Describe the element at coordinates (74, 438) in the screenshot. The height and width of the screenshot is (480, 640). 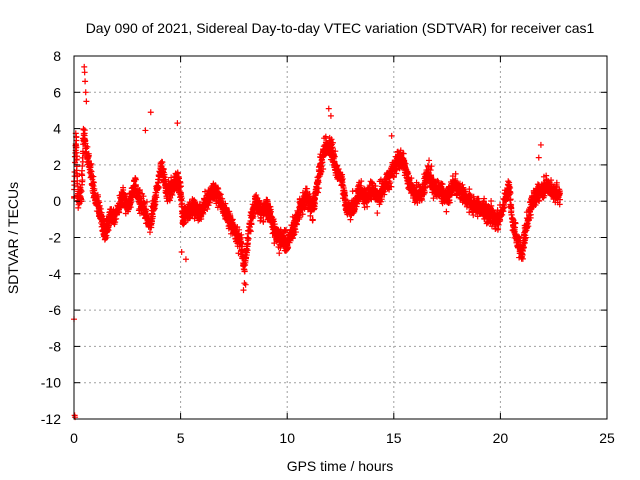
I see `x-tick-label: 0` at that location.